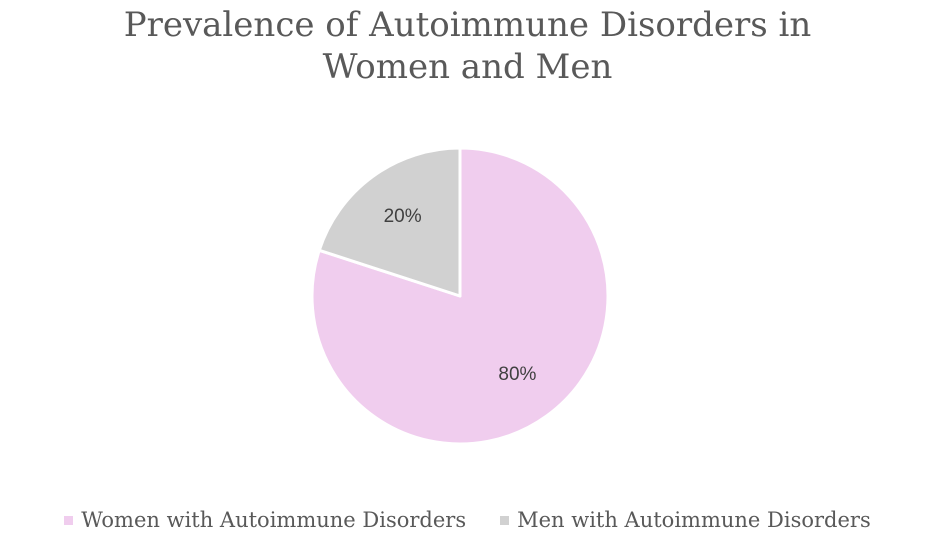  I want to click on legend-label-women: Women with Autoimmune Disorders, so click(274, 520).